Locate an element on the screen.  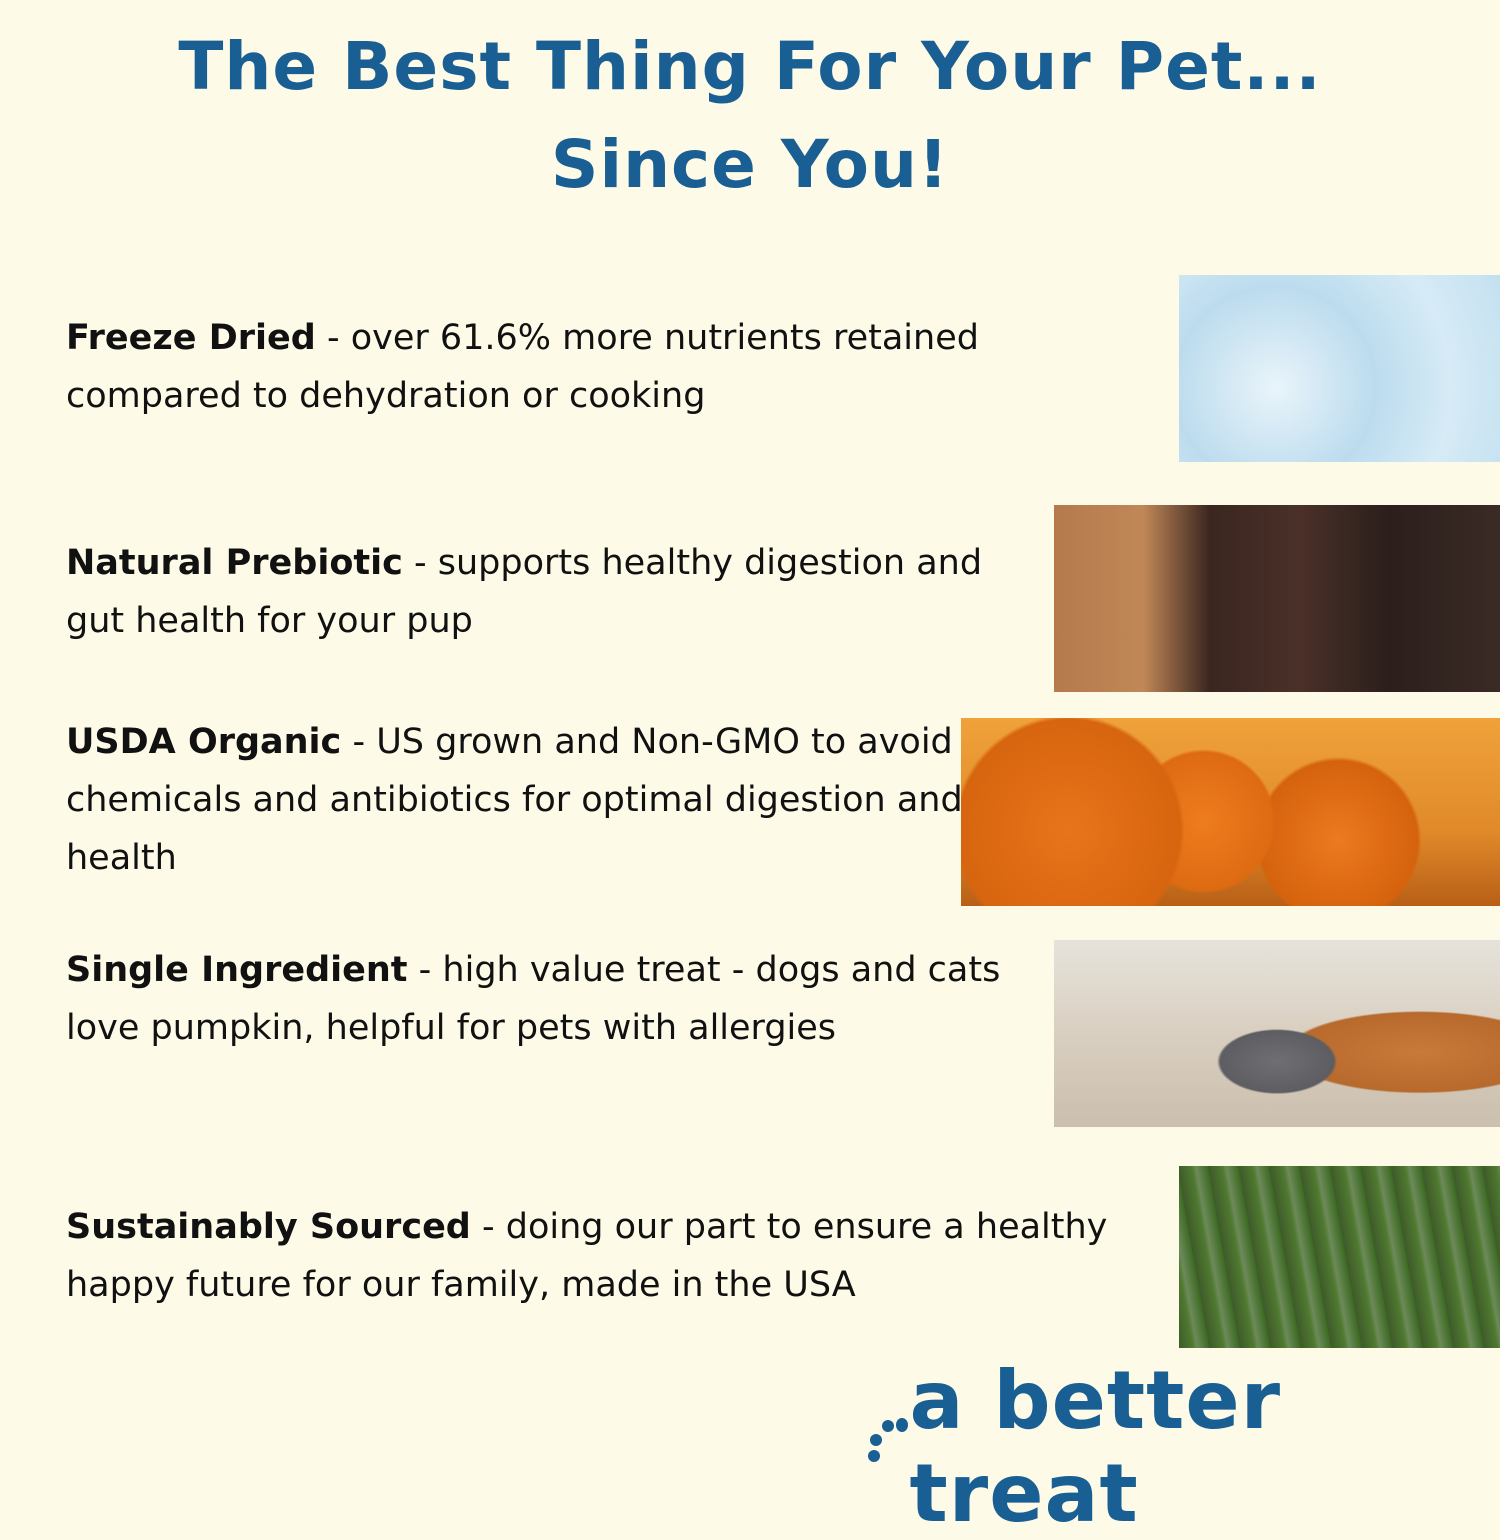
headline-line-2: Since You! is located at coordinates (750, 164).